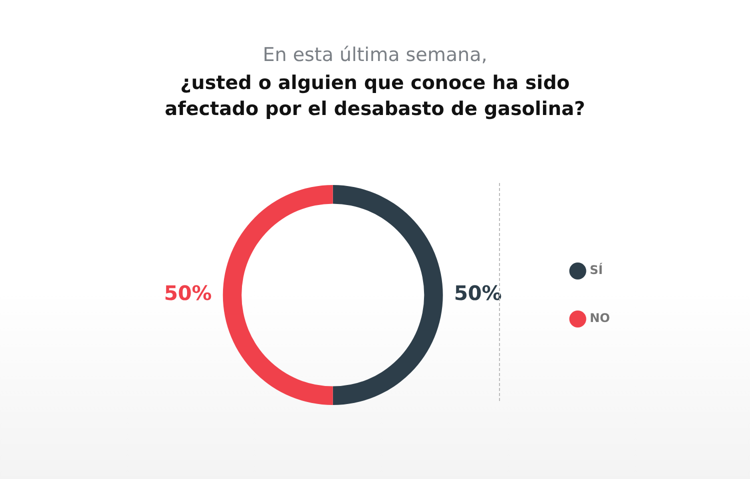 Image resolution: width=750 pixels, height=479 pixels. I want to click on legend-label: SÍ, so click(597, 270).